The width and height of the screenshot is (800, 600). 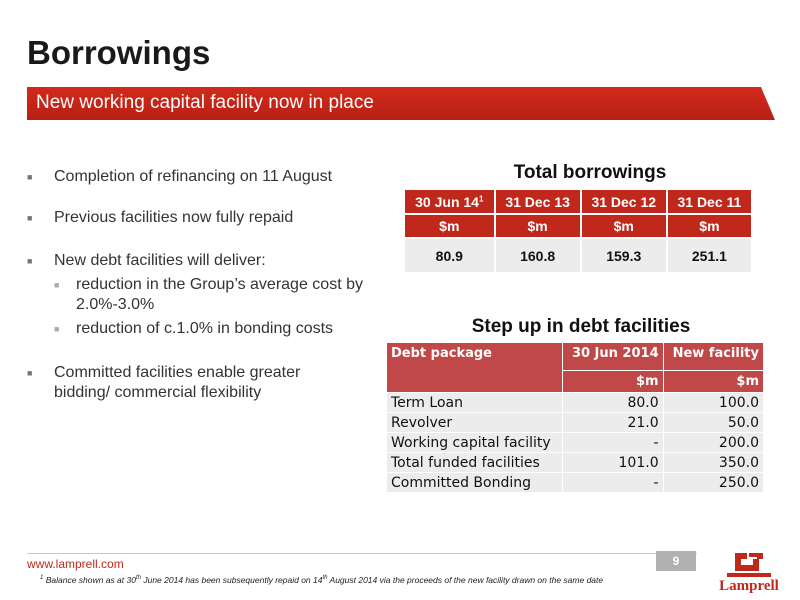 I want to click on page-number: 9, so click(x=676, y=561).